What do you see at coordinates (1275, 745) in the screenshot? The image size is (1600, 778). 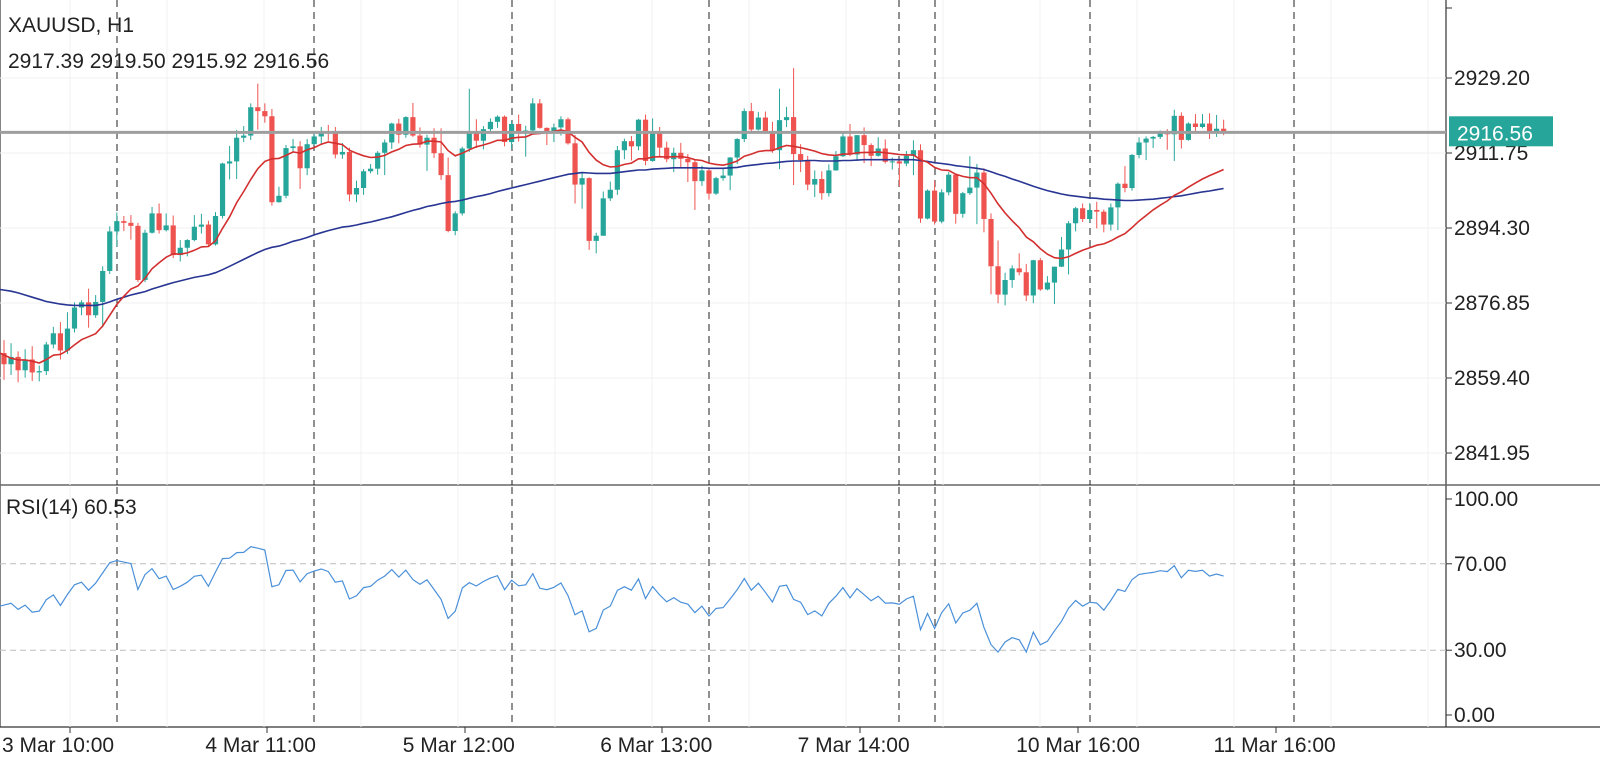 I see `date-tick-label: 11 Mar 16:00` at bounding box center [1275, 745].